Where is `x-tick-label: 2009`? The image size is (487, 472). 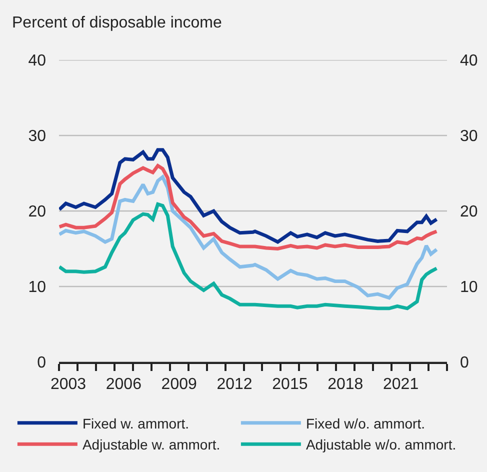
x-tick-label: 2009 is located at coordinates (179, 384).